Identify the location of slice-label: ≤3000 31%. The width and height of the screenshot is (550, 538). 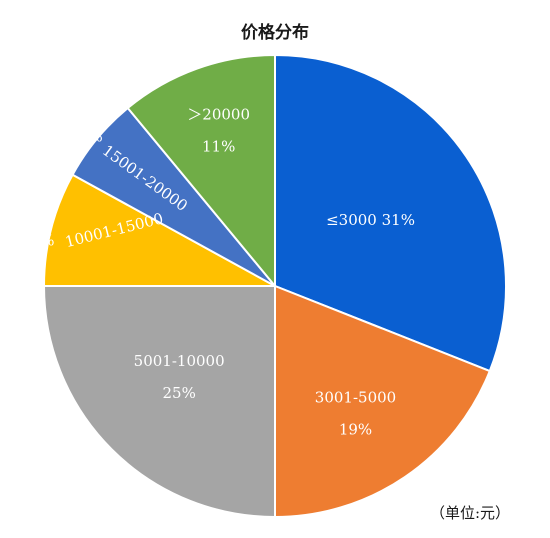
(370, 220).